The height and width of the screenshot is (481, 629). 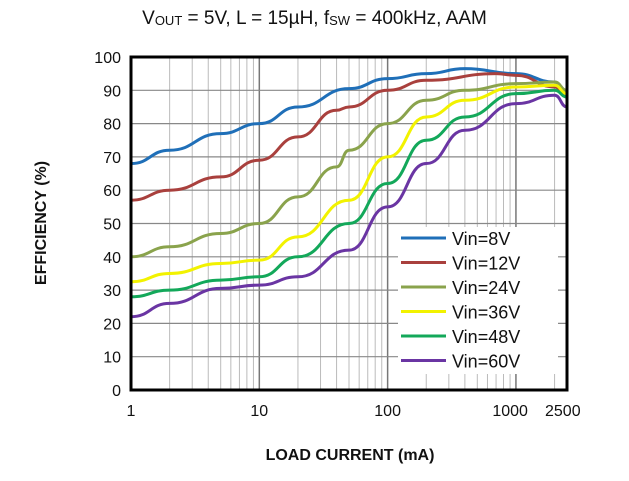 What do you see at coordinates (563, 411) in the screenshot?
I see `x-tick-label: 2500` at bounding box center [563, 411].